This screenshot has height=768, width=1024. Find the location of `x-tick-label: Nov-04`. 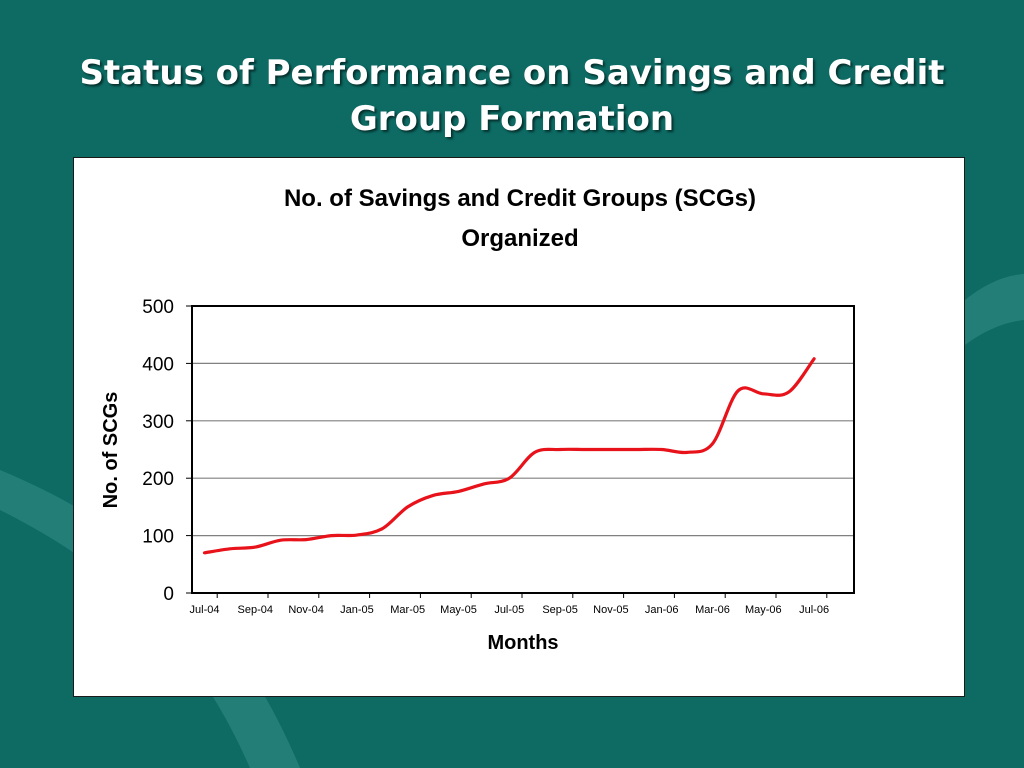

x-tick-label: Nov-04 is located at coordinates (305, 610).